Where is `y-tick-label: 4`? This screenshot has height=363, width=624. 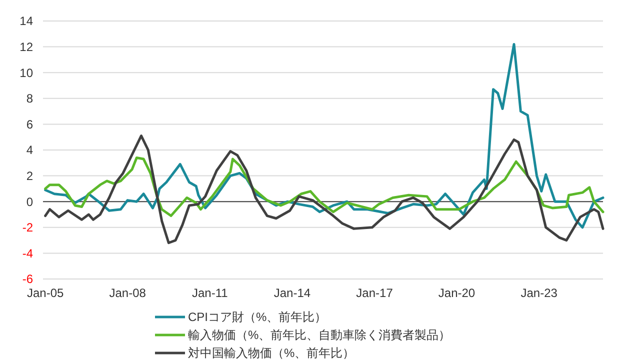
y-tick-label: 4 is located at coordinates (30, 150).